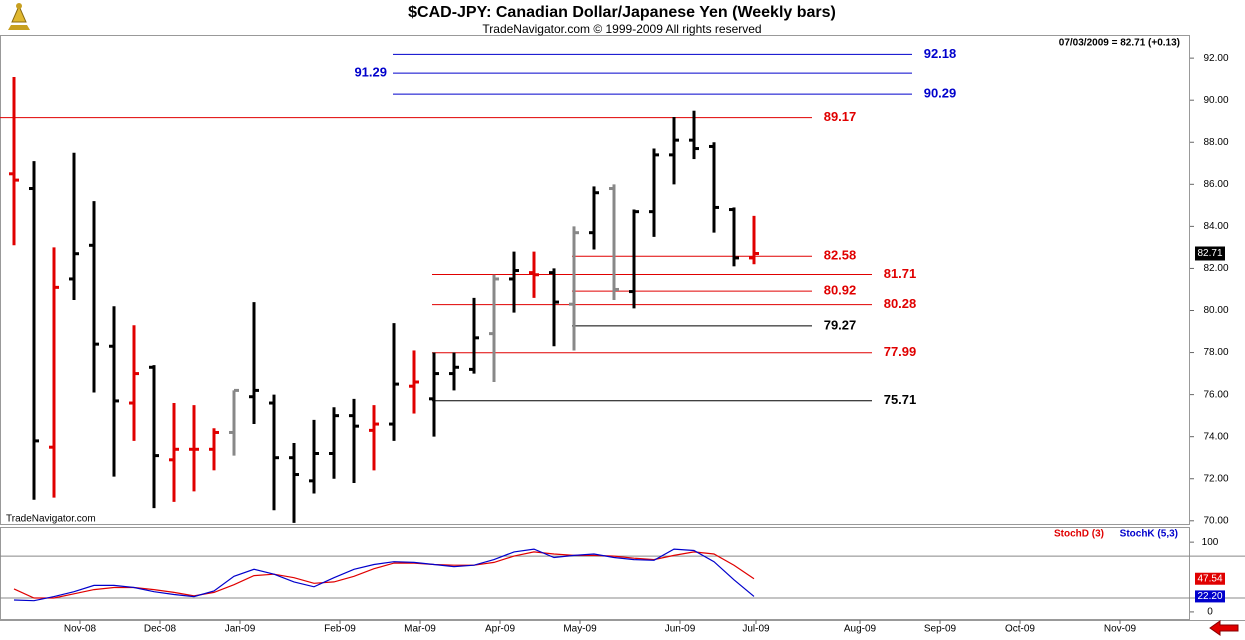 The height and width of the screenshot is (640, 1245). What do you see at coordinates (900, 303) in the screenshot?
I see `level-label: 80.28` at bounding box center [900, 303].